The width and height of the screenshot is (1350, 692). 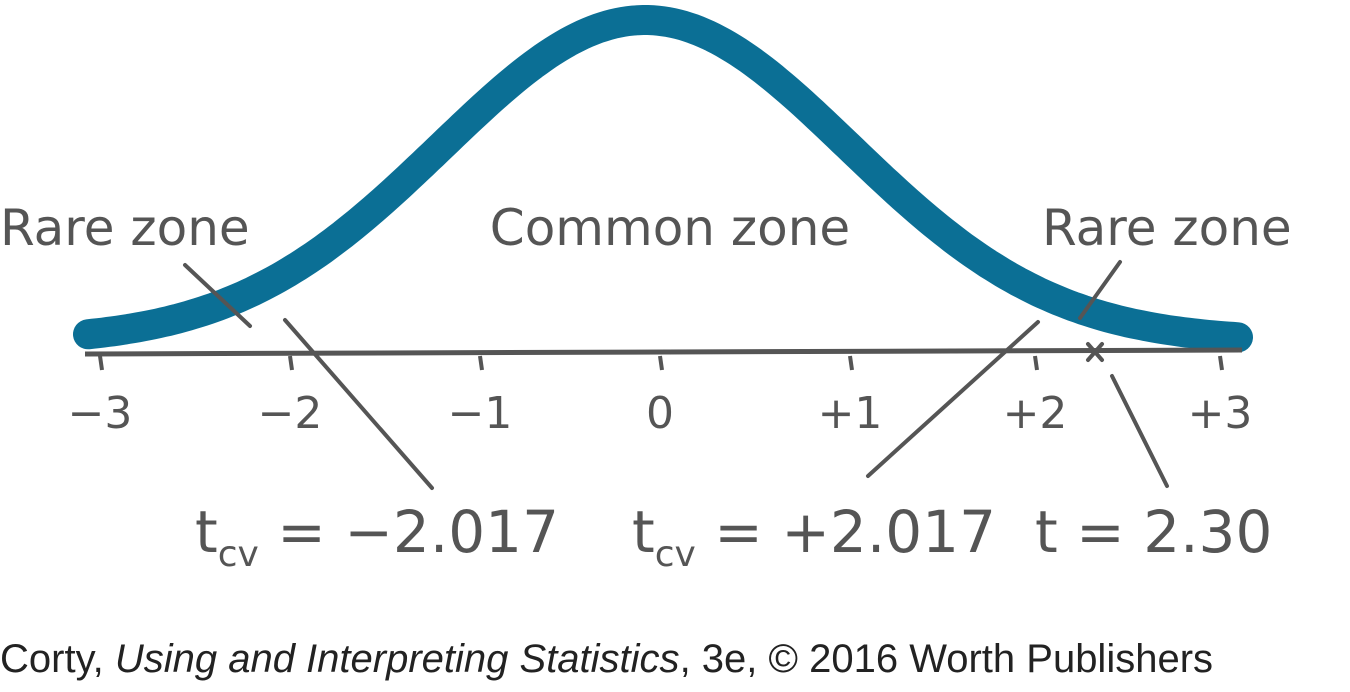 What do you see at coordinates (409, 532) in the screenshot?
I see `annotation-text: = −2.017` at bounding box center [409, 532].